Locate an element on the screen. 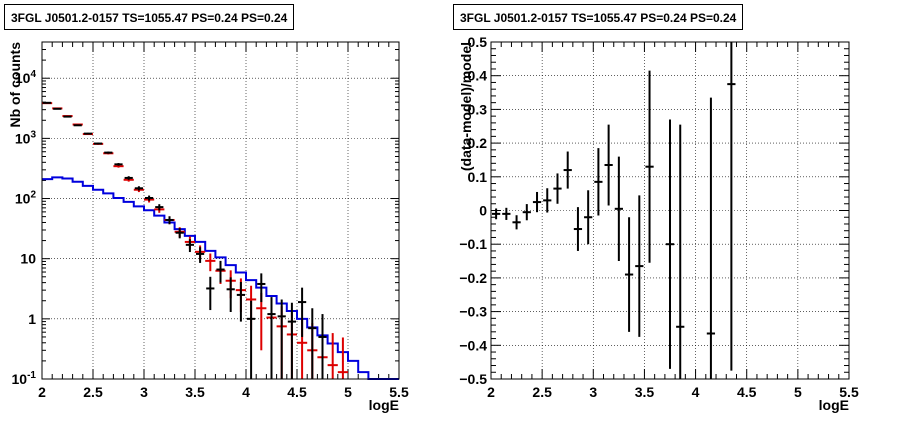  y-axis-label: Nb of counts is located at coordinates (15, 85).